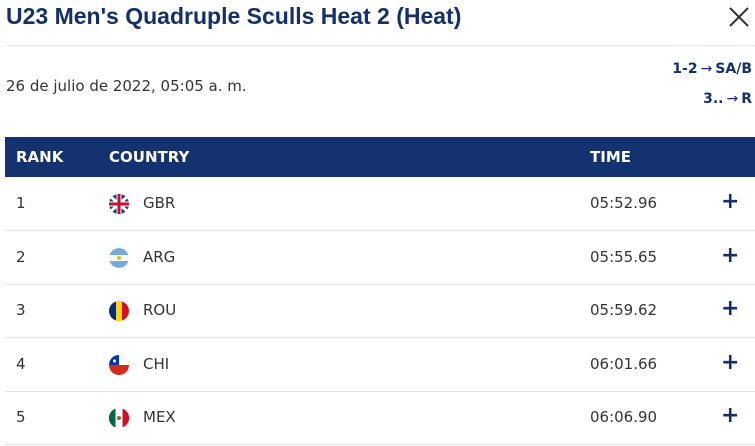 This screenshot has height=446, width=755. Describe the element at coordinates (624, 256) in the screenshot. I see `time: 05:55.65` at that location.